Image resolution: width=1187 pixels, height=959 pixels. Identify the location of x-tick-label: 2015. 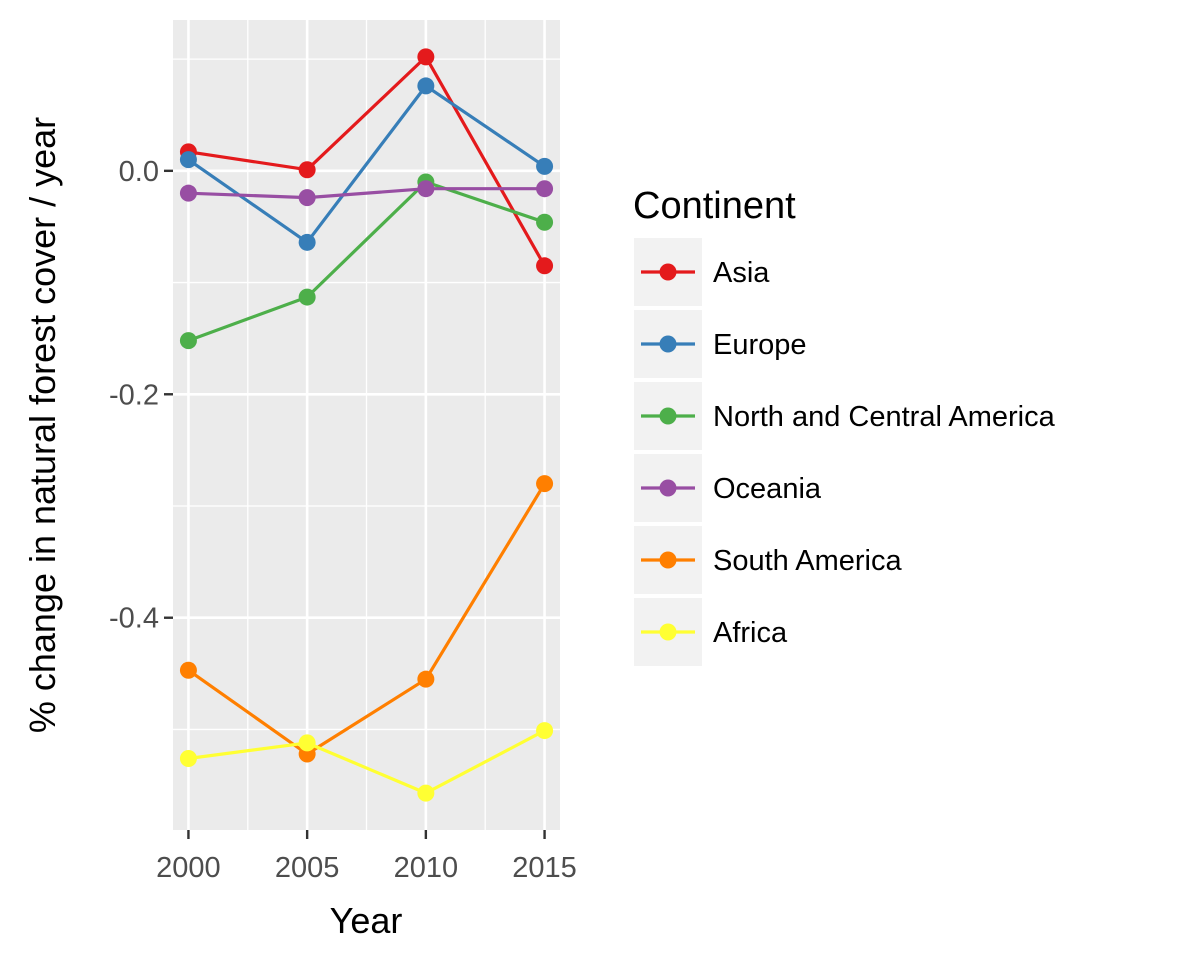
(544, 868).